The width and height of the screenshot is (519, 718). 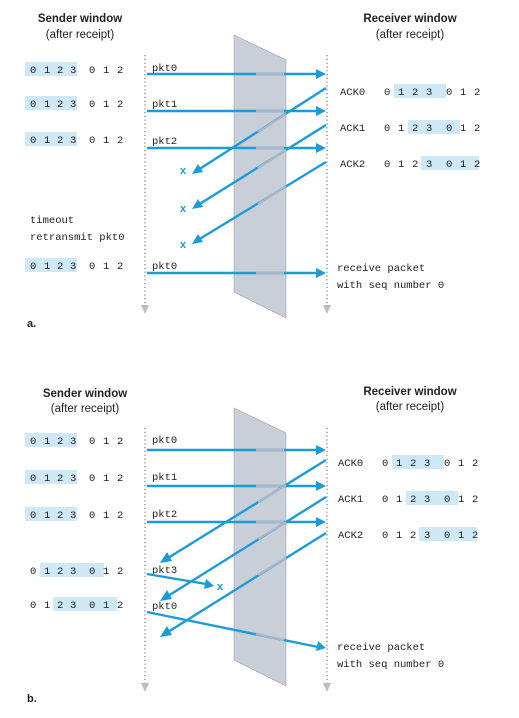 I want to click on panel-b-receive-note-line-1: receive packet, so click(x=381, y=648).